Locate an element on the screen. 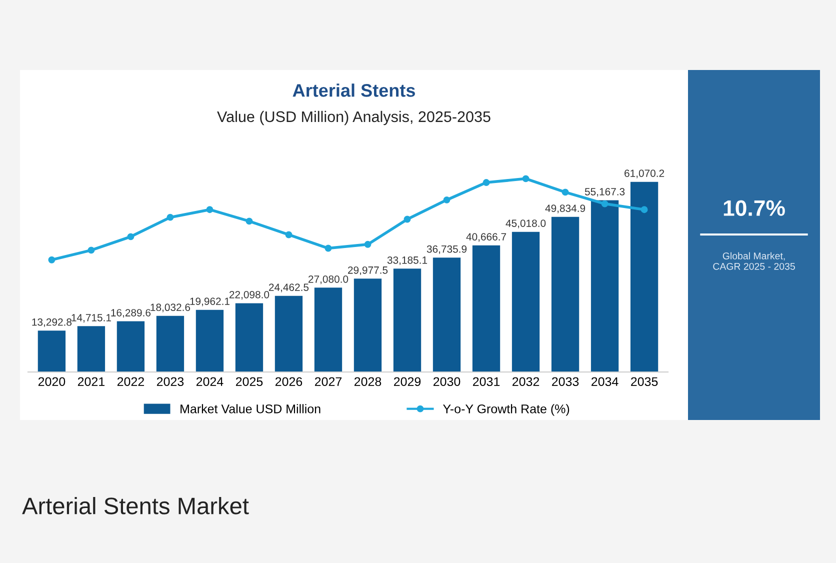 The height and width of the screenshot is (563, 836). x-tick-label: 2025 is located at coordinates (249, 381).